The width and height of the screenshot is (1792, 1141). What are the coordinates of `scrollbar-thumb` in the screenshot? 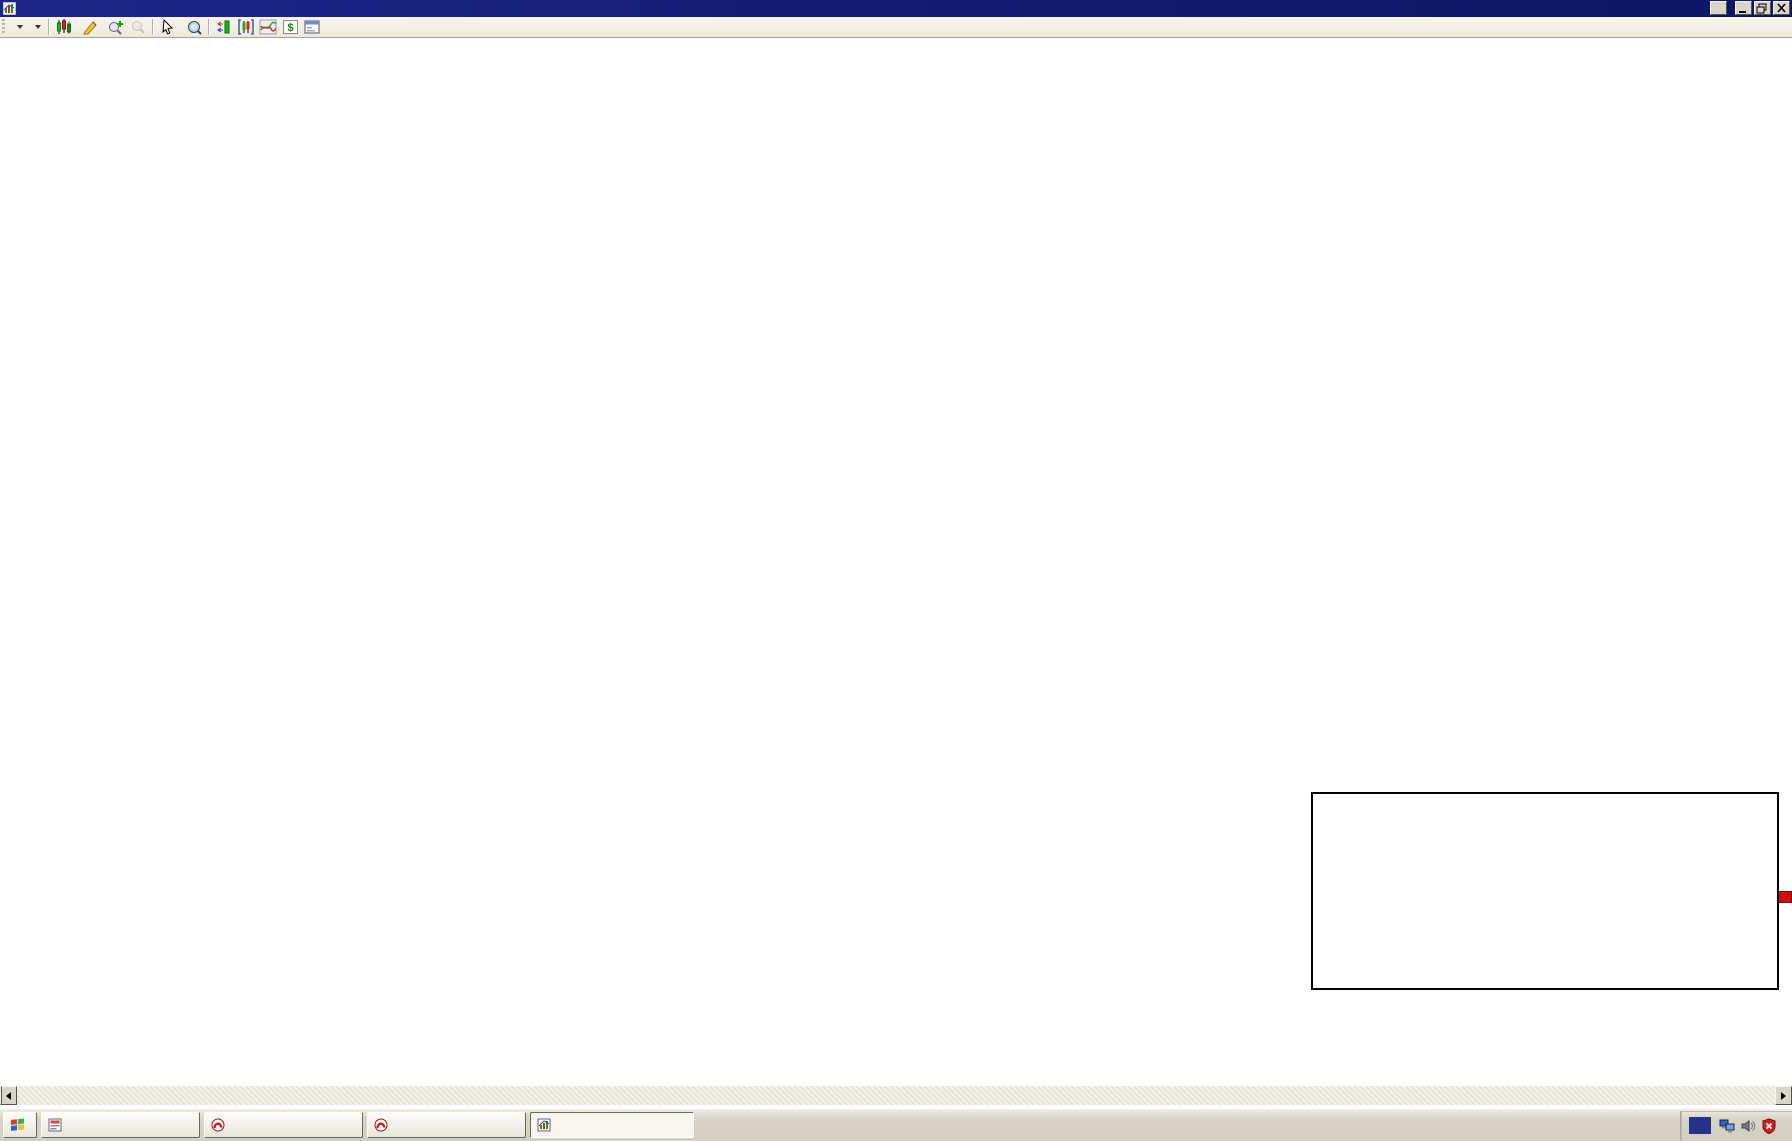 It's located at (1, 1095).